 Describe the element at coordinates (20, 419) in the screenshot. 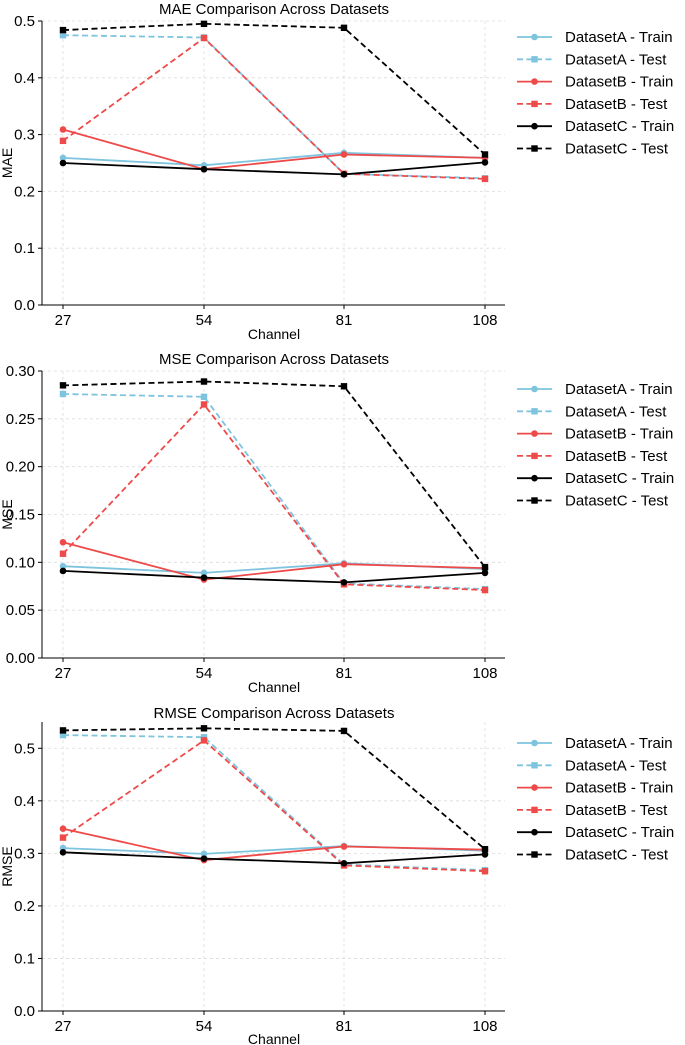

I see `y-tick-label: 0.25` at that location.